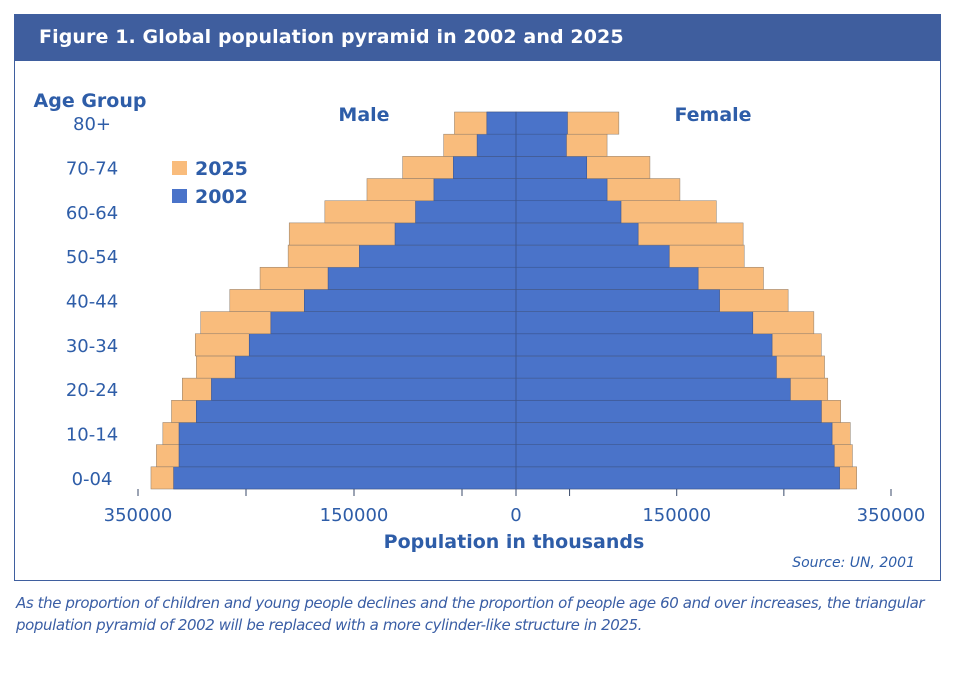 Image resolution: width=959 pixels, height=691 pixels. What do you see at coordinates (179, 196) in the screenshot?
I see `legend-swatch-2002` at bounding box center [179, 196].